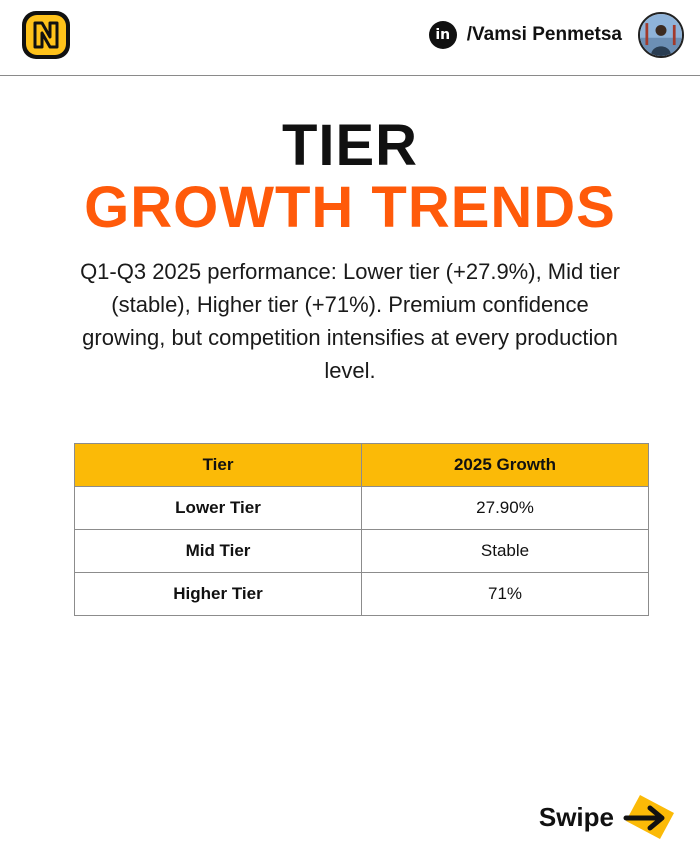 The image size is (700, 857). I want to click on linkedin-handle: /Vamsi Penmetsa, so click(544, 34).